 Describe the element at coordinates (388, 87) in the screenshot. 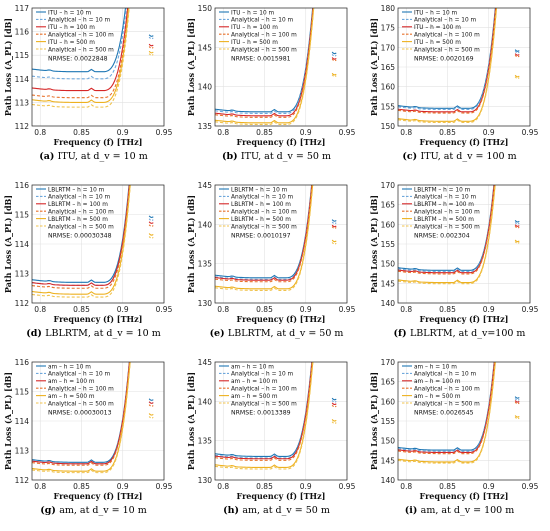

I see `y-tick-label: 160` at that location.